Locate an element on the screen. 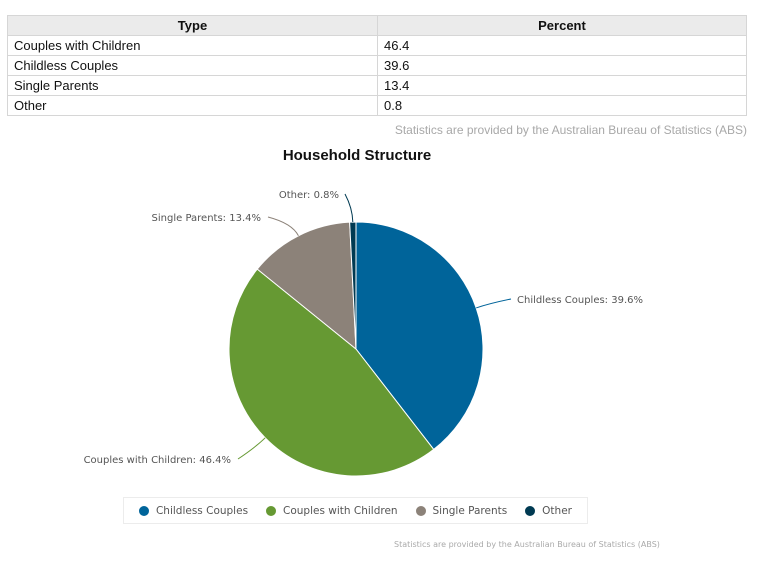  pie-slice-other is located at coordinates (353, 285).